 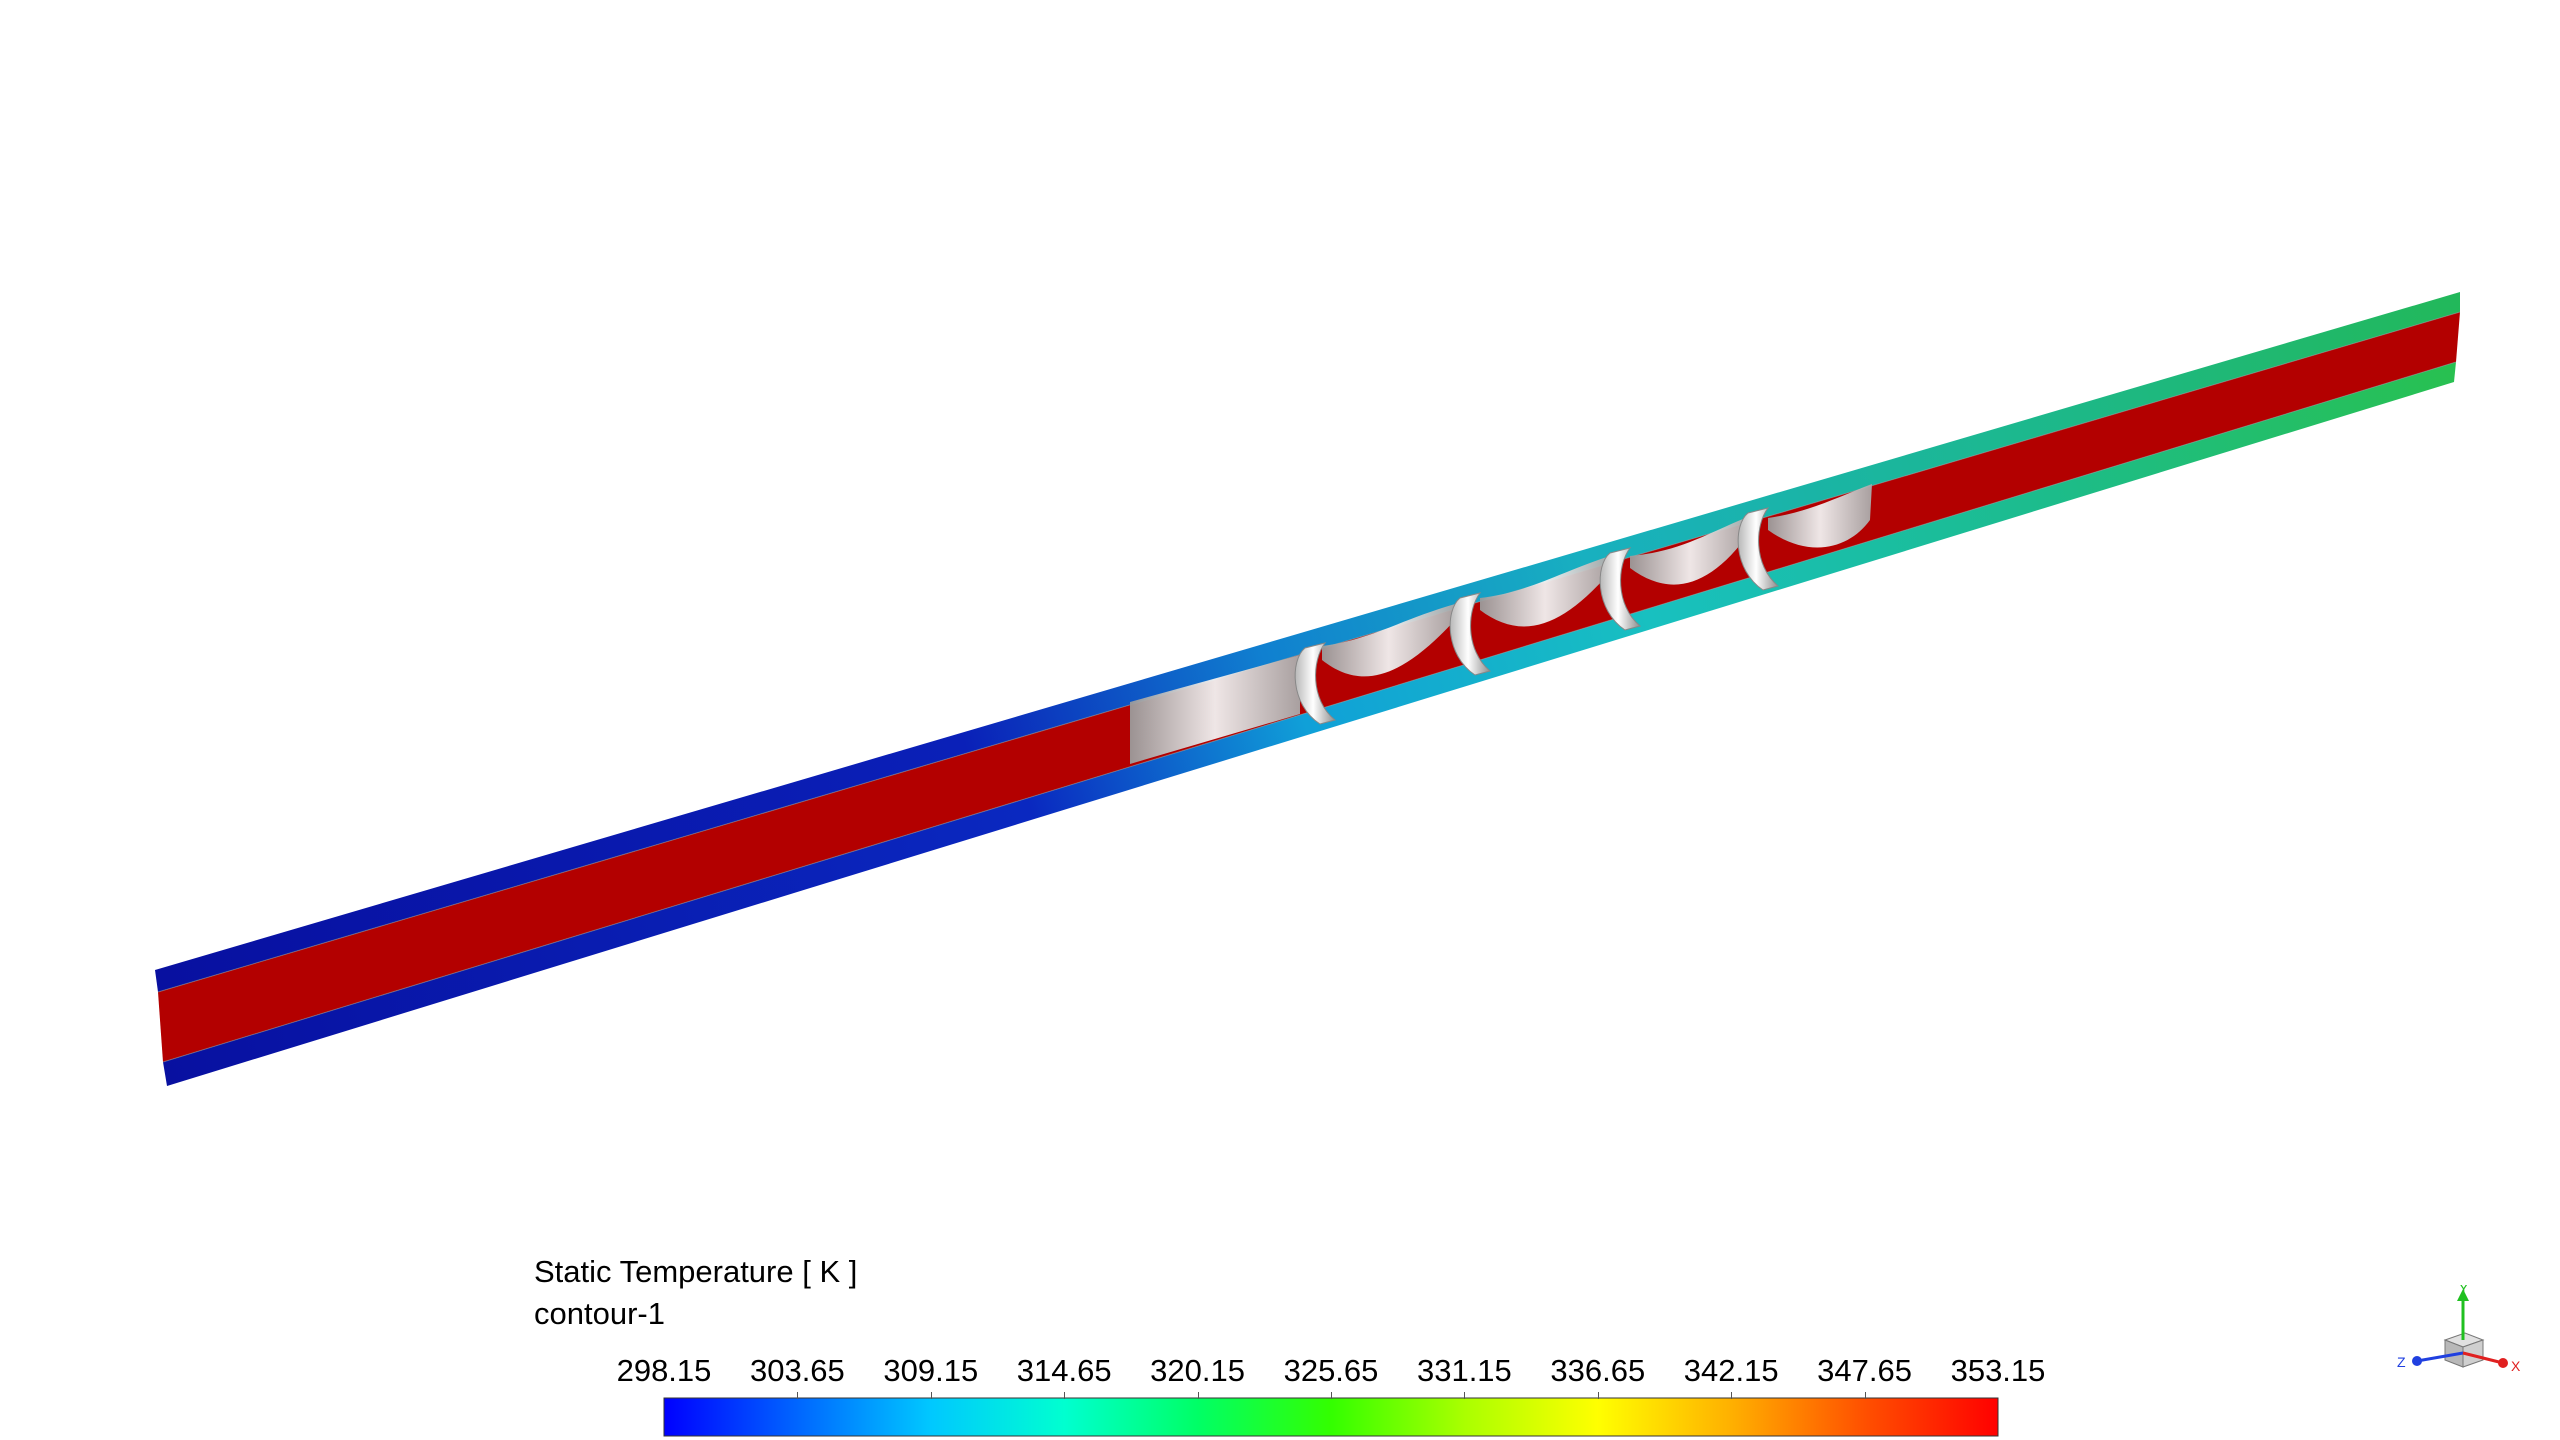 I want to click on z-axis-line, so click(x=2440, y=1357).